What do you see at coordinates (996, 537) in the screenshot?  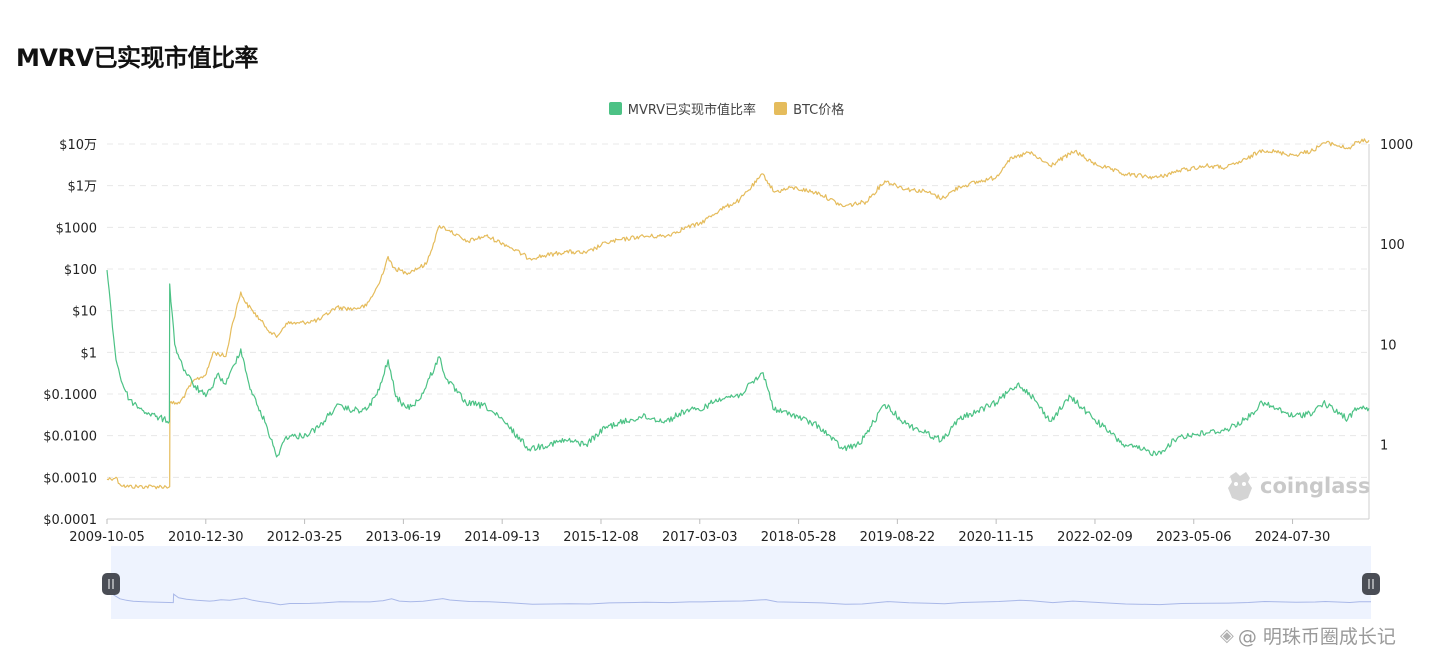 I see `x-axis-tick-label: 2020-11-15` at bounding box center [996, 537].